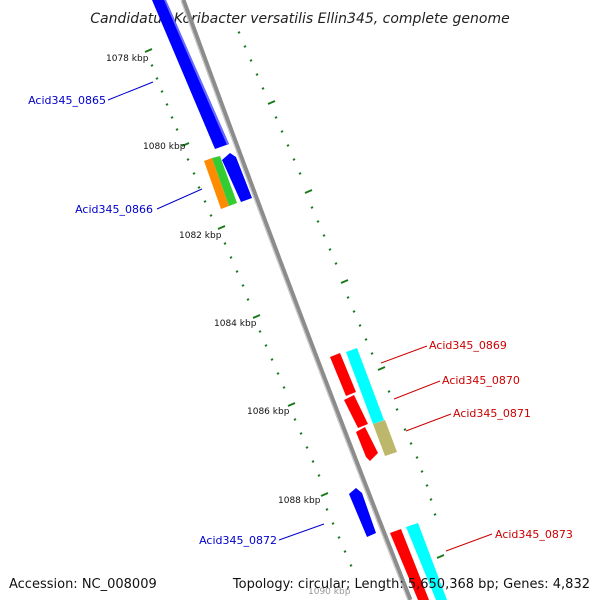 Image resolution: width=600 pixels, height=600 pixels. What do you see at coordinates (238, 540) in the screenshot?
I see `gene-label-left: Acid345_0872` at bounding box center [238, 540].